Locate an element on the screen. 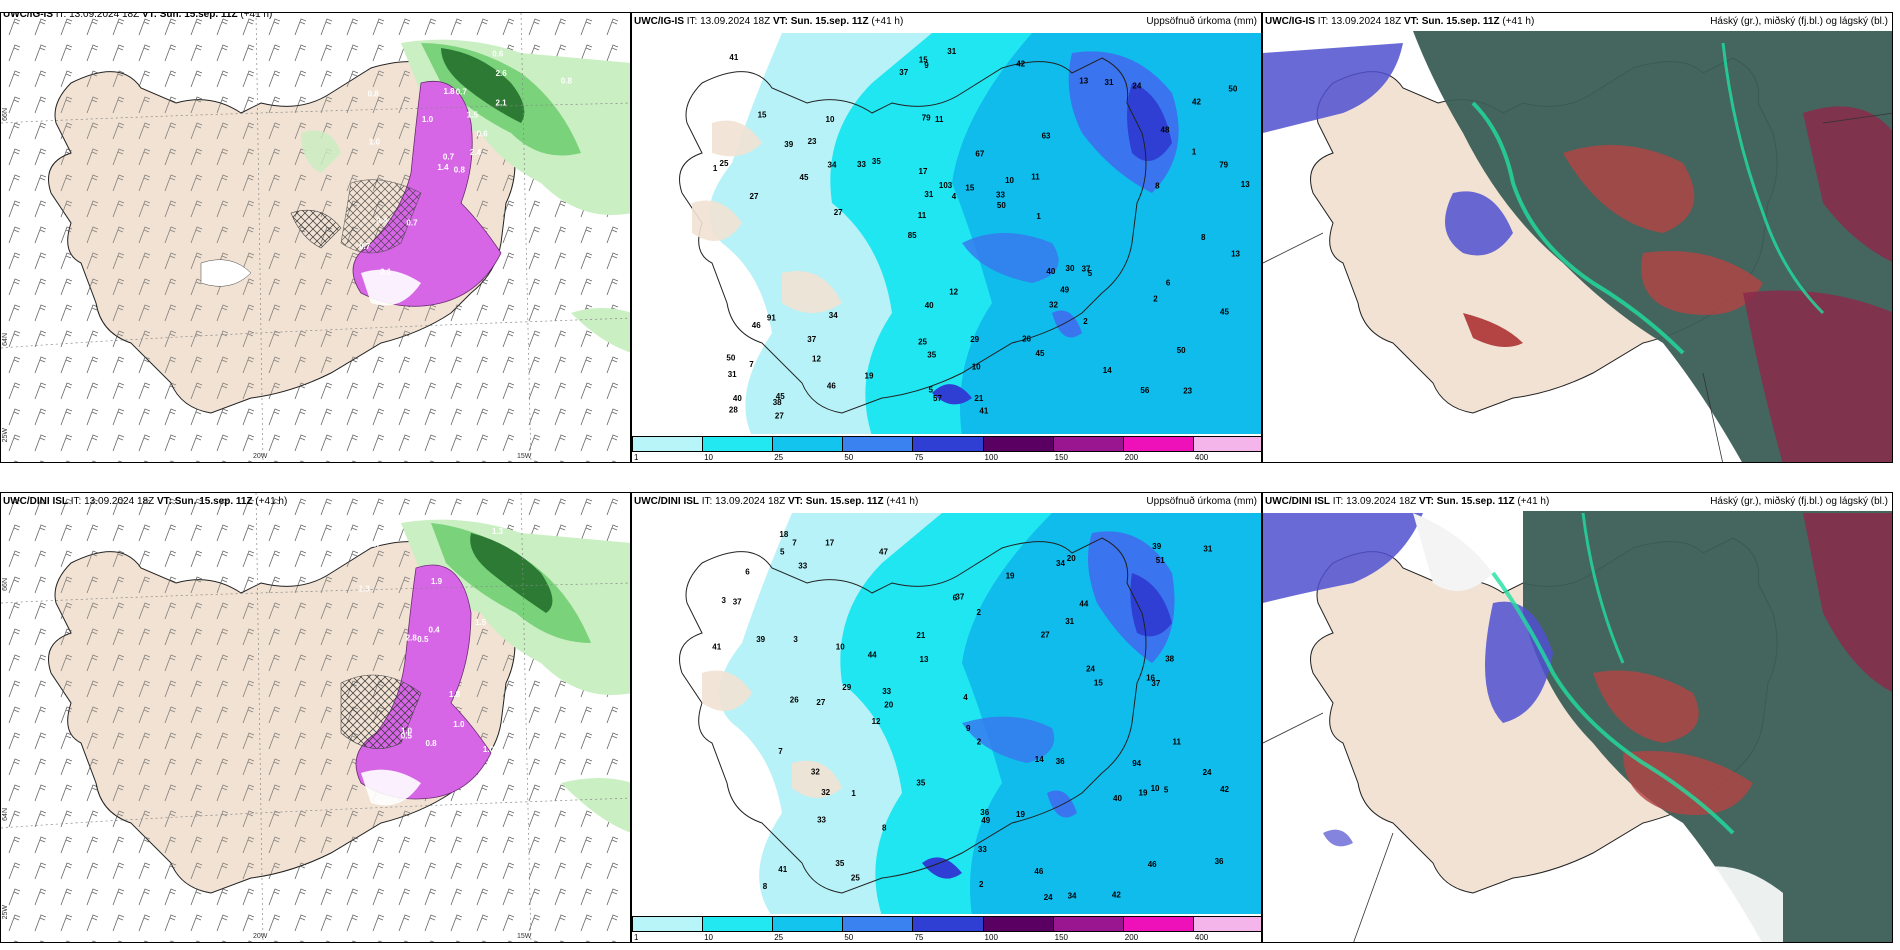 The height and width of the screenshot is (950, 1900). colorbar-tick: 150 is located at coordinates (1061, 457).